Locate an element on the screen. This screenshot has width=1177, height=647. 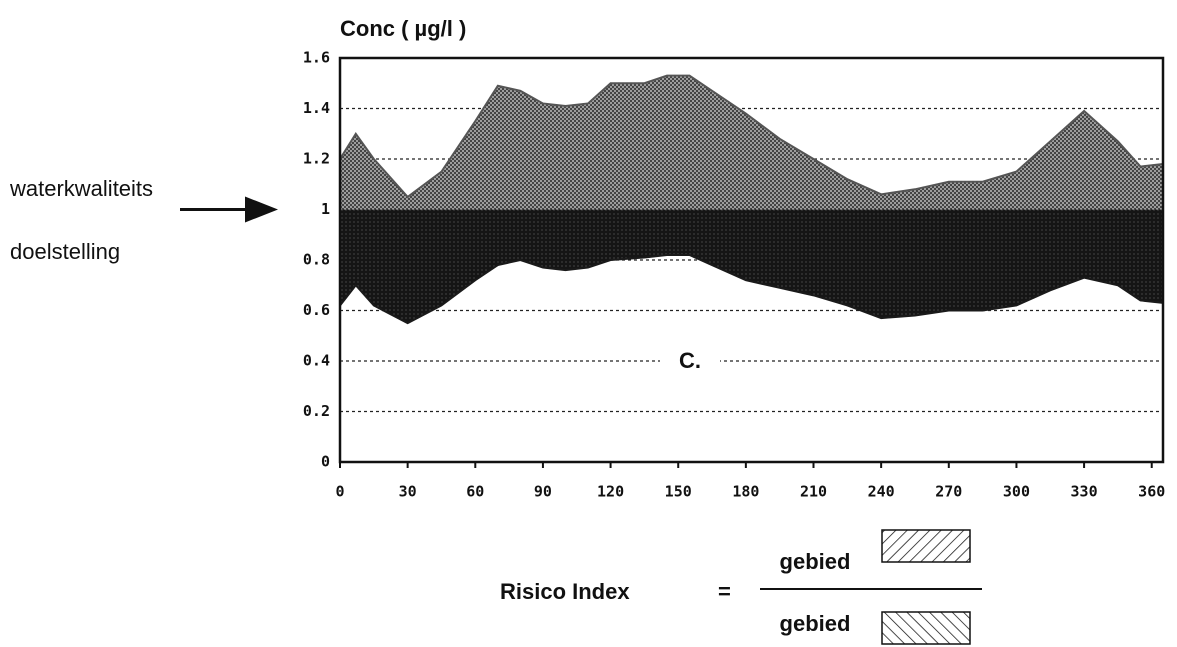
y-tick-label: 1.4 is located at coordinates (316, 108).